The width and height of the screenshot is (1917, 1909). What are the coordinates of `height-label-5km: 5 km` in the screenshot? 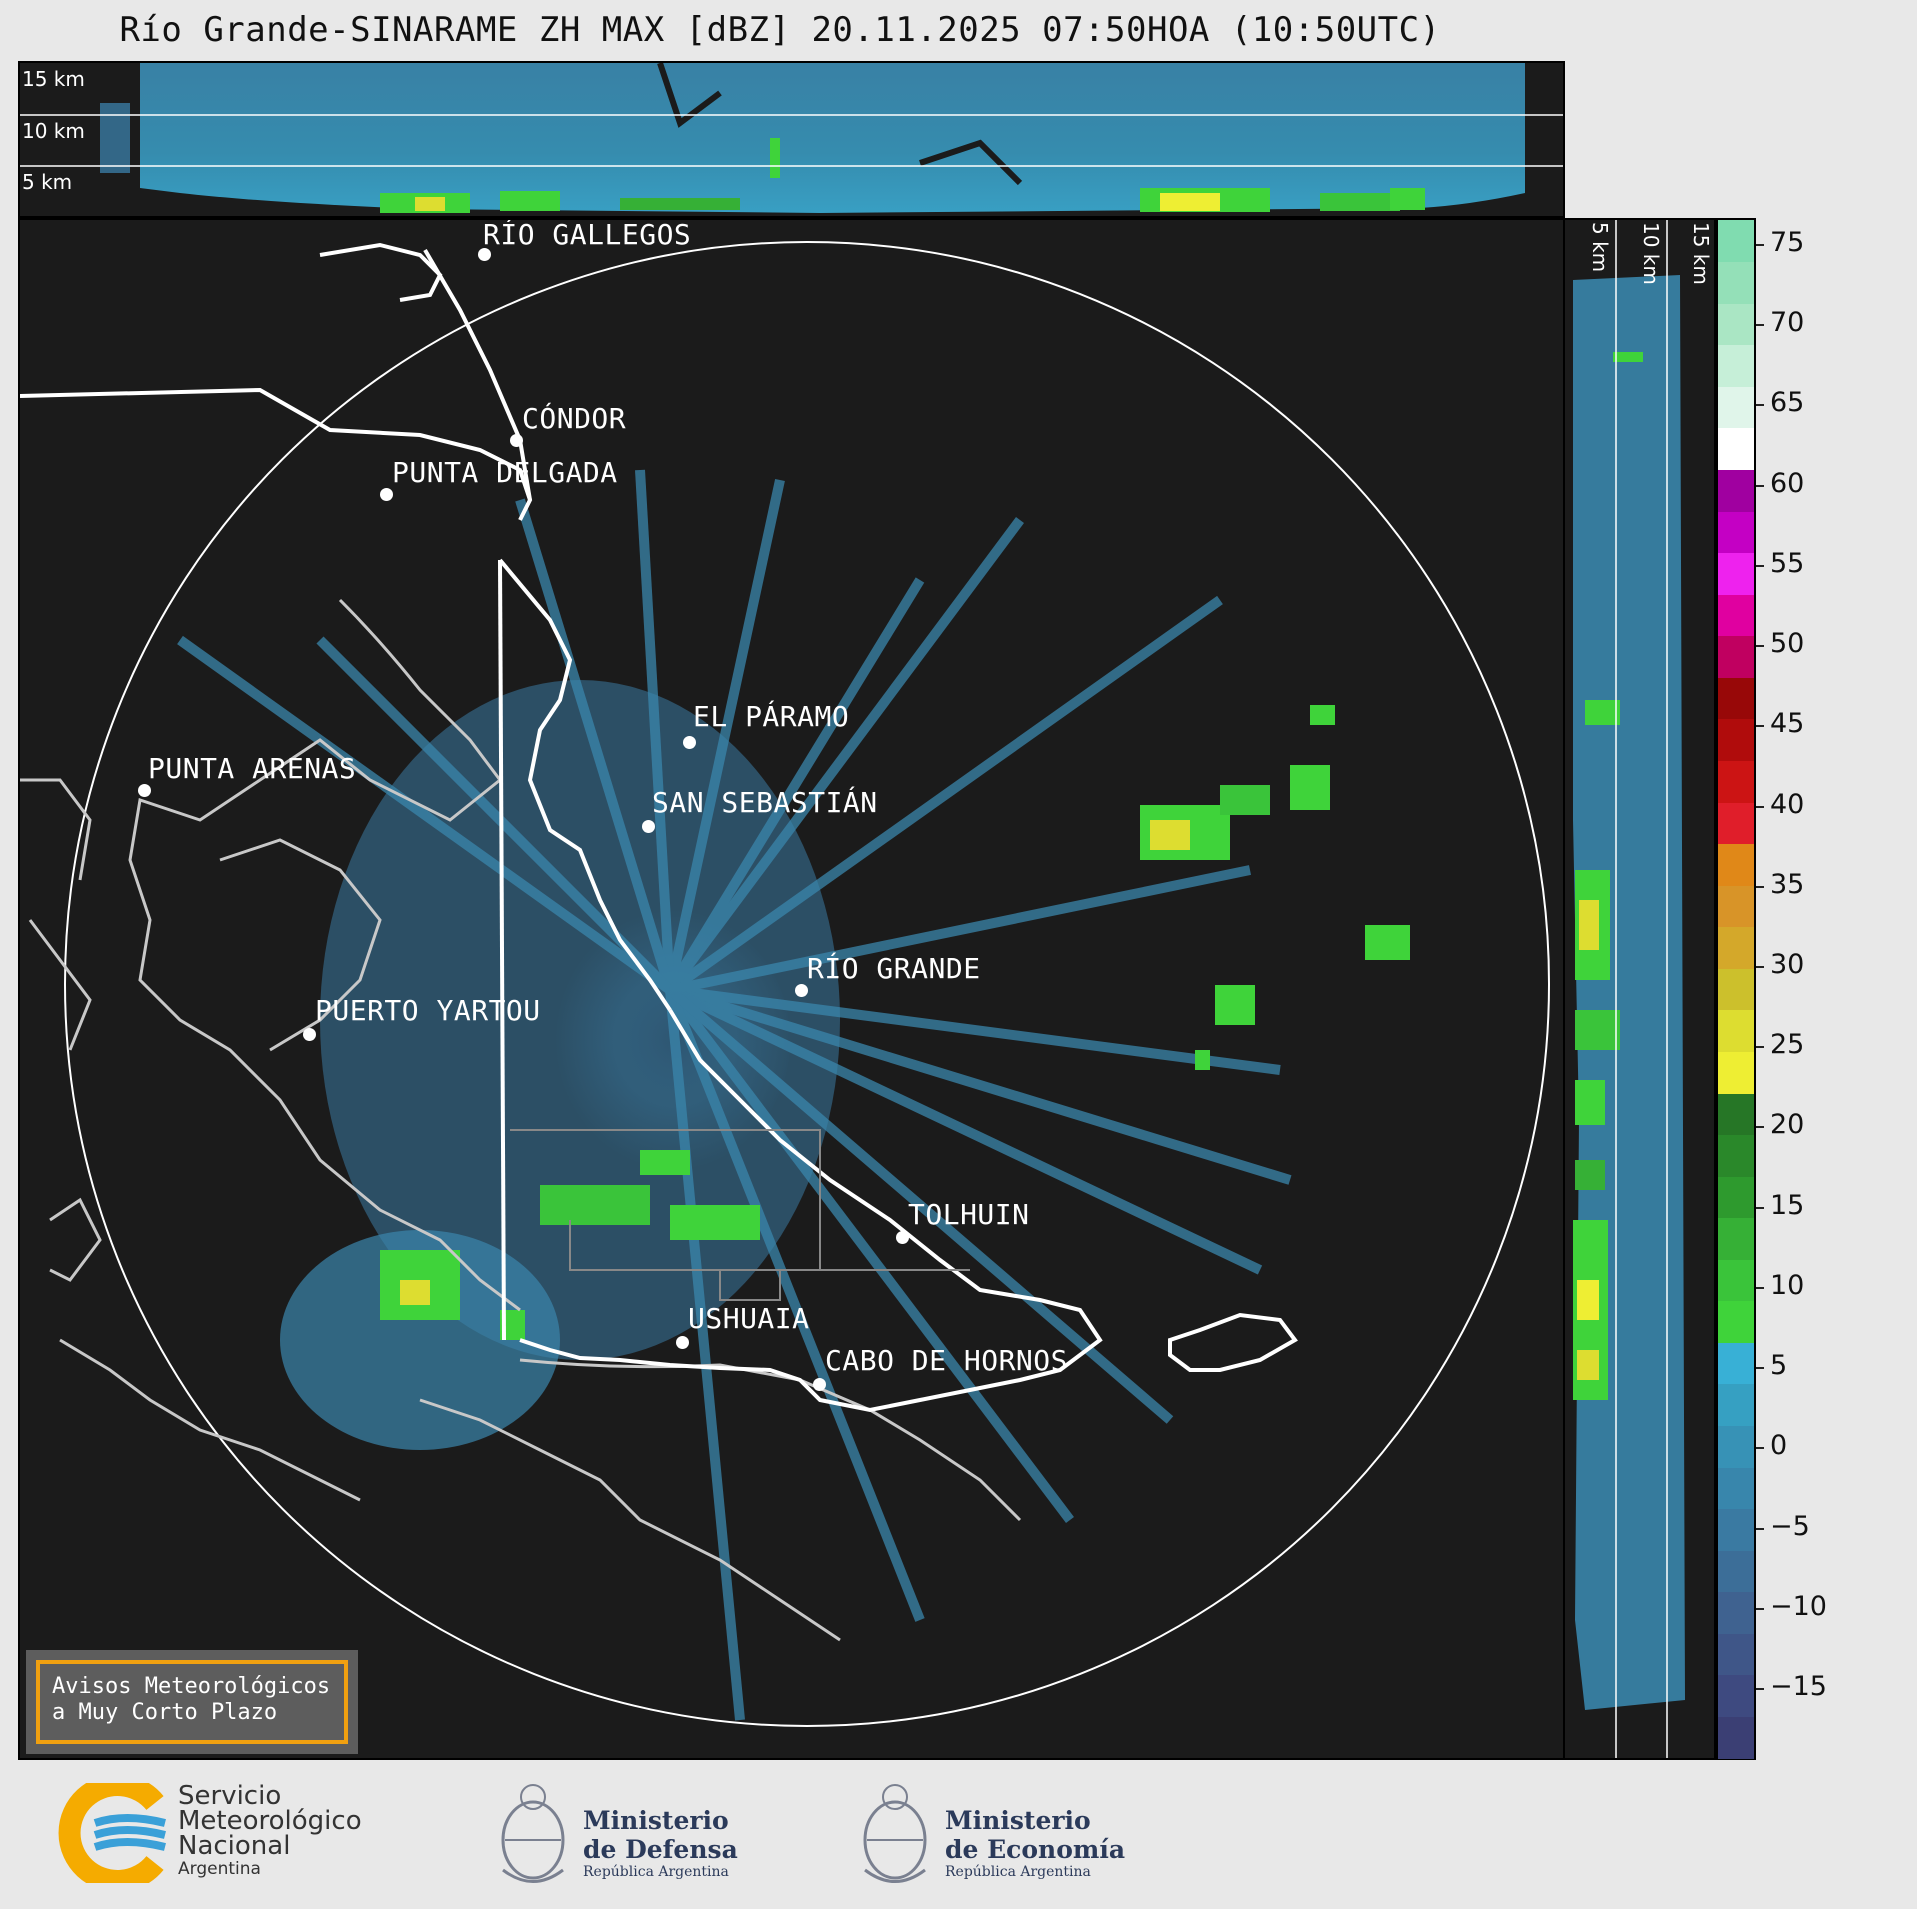 It's located at (47, 182).